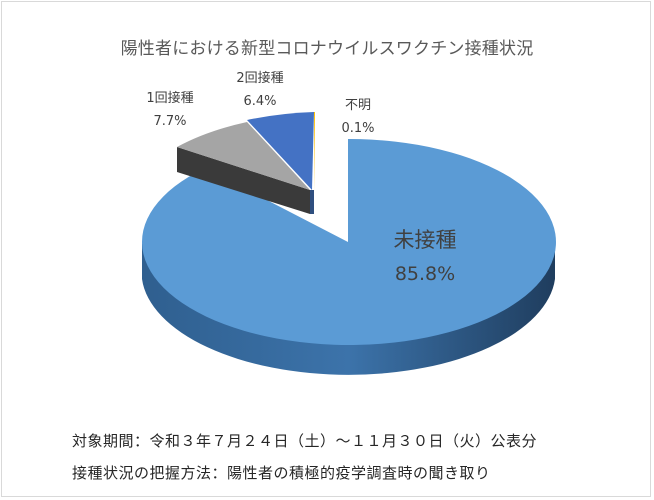 The height and width of the screenshot is (500, 654). What do you see at coordinates (425, 240) in the screenshot?
I see `label-unvaccinated-name: 未接種` at bounding box center [425, 240].